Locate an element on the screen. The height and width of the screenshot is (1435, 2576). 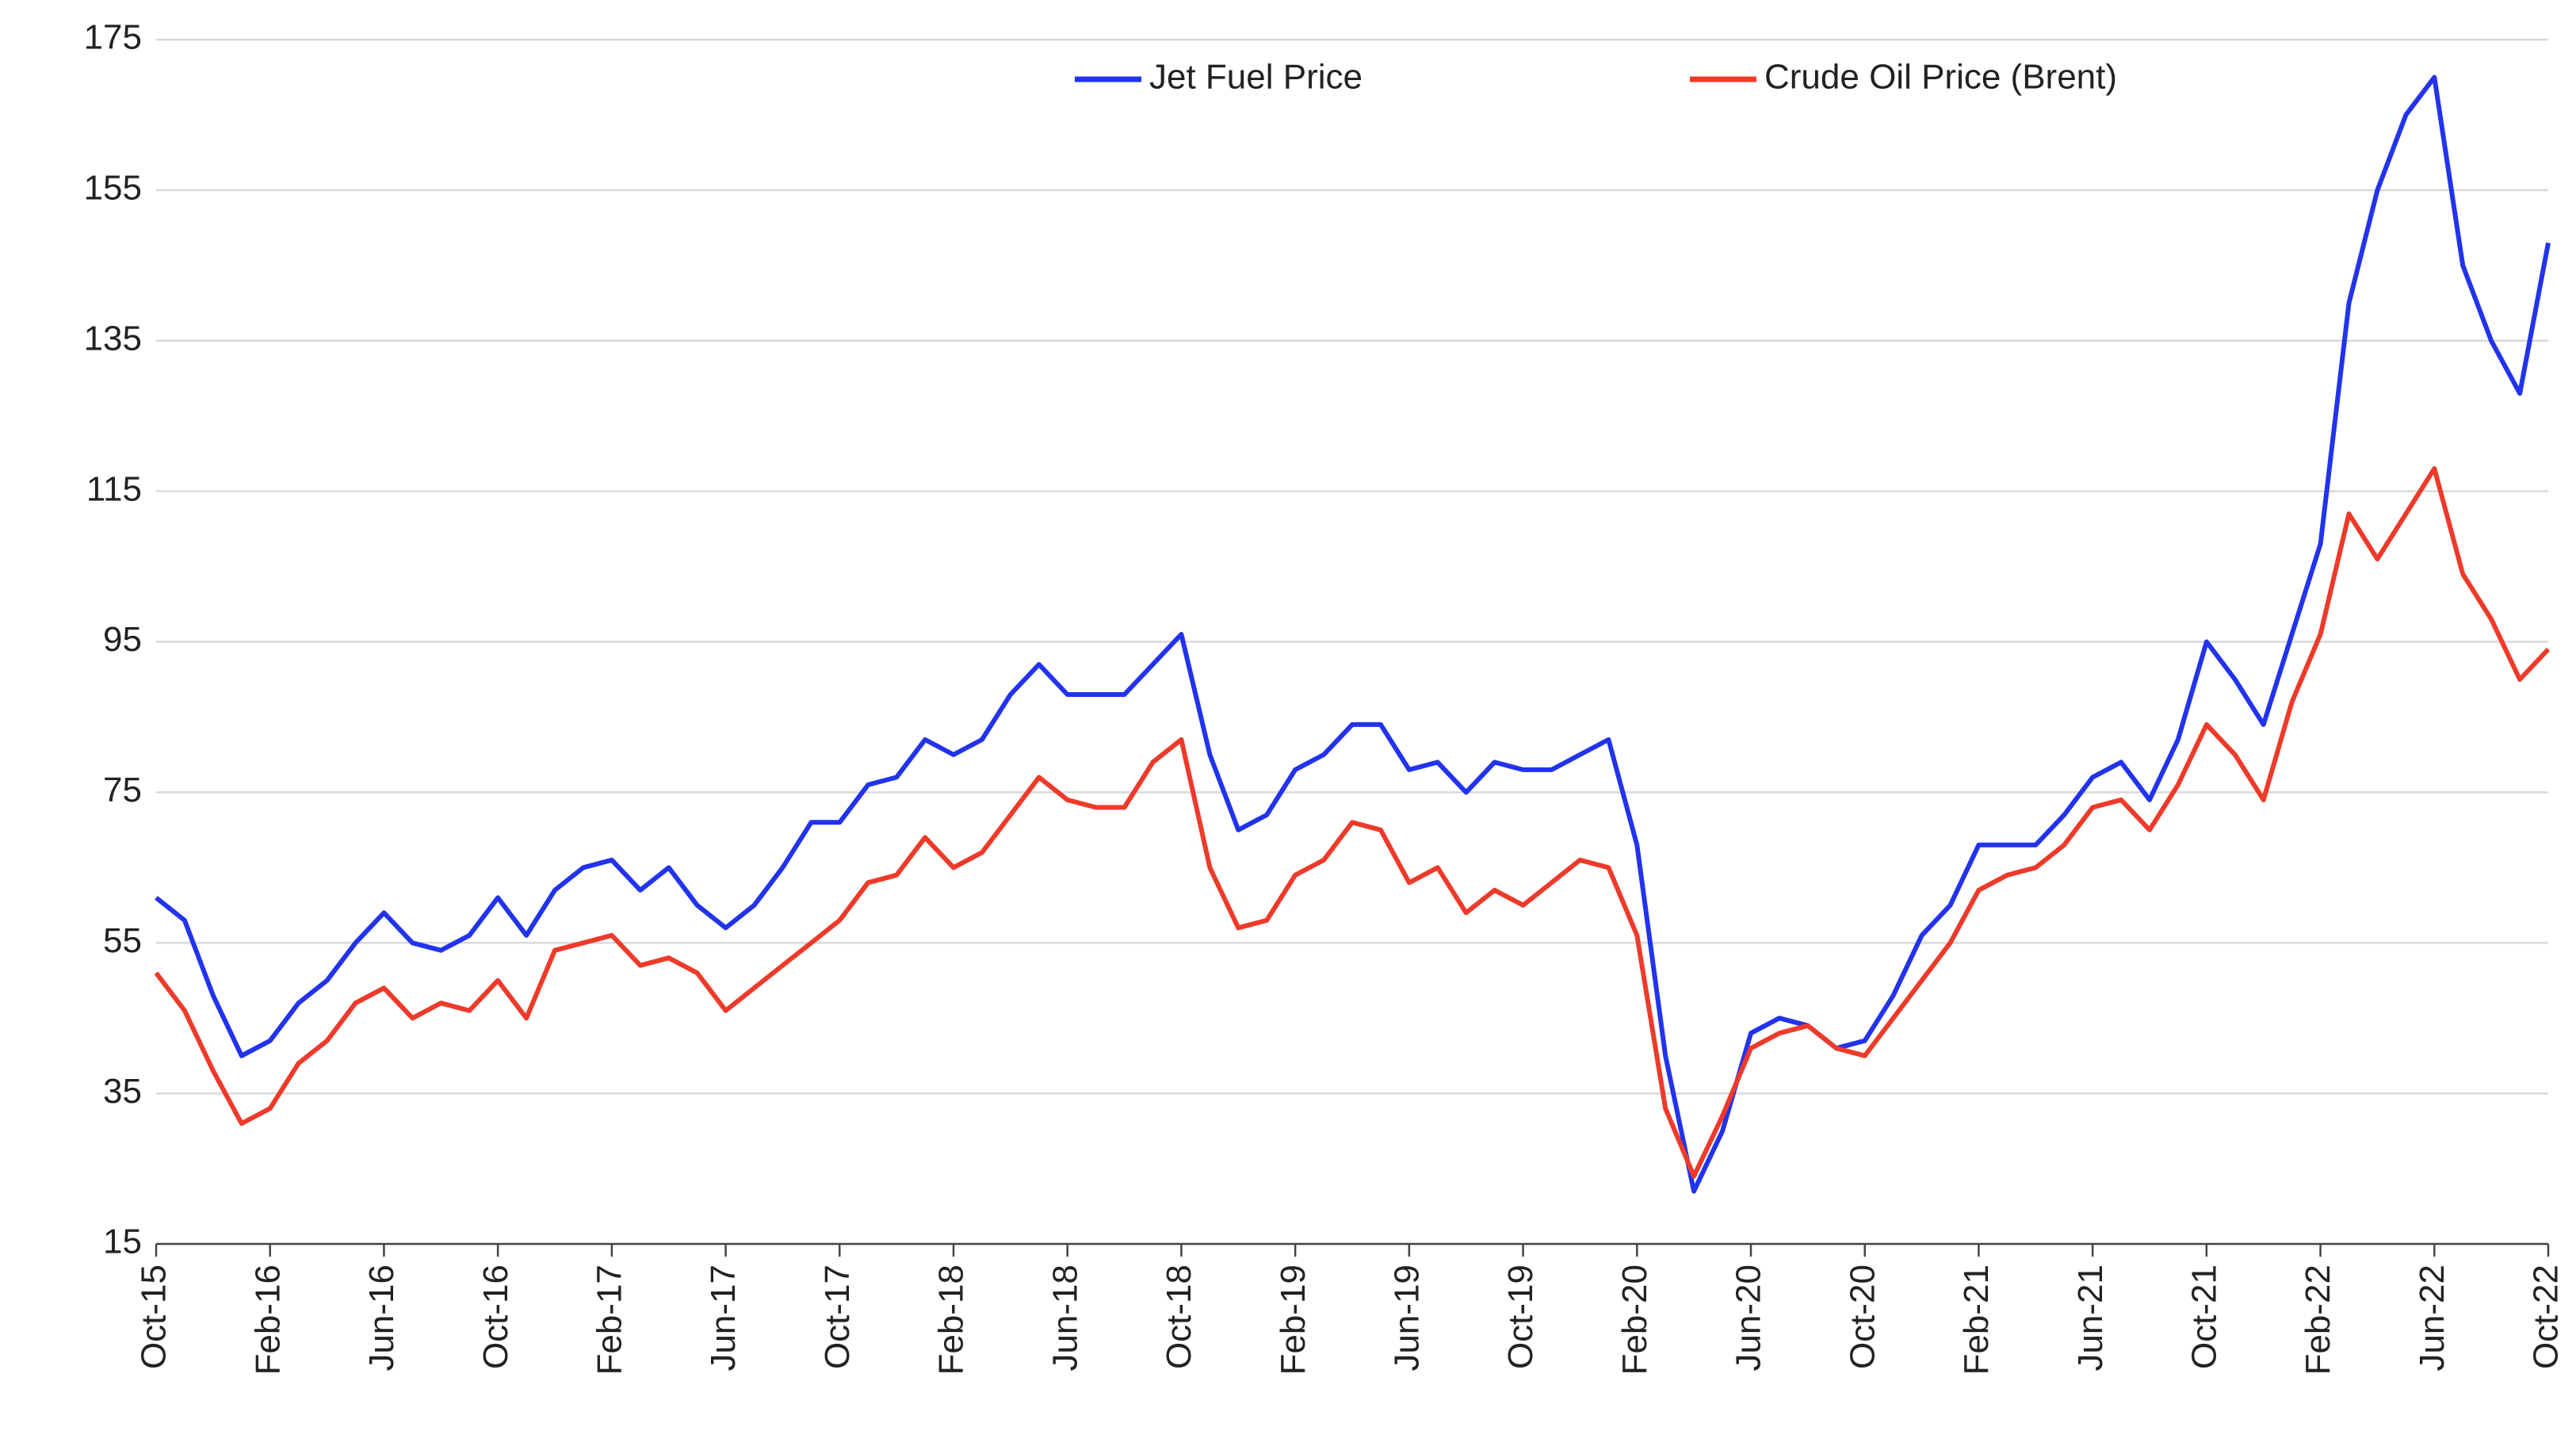
x-tick-label: Jun-22 is located at coordinates (2432, 1319).